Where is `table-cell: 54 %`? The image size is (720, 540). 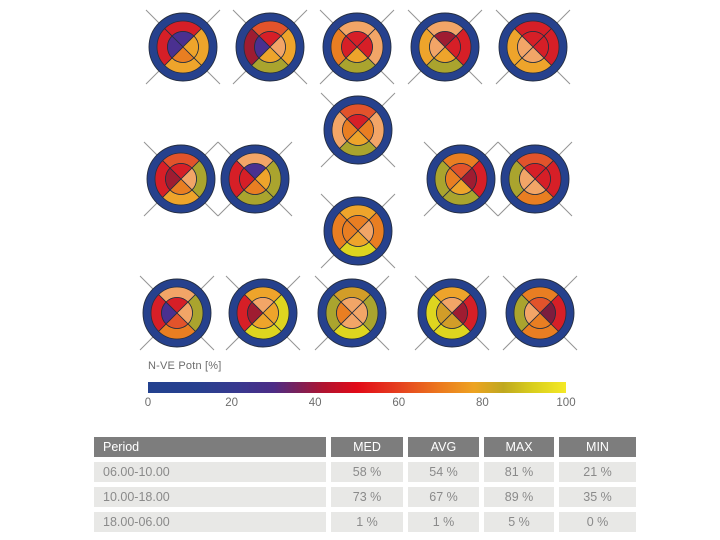 table-cell: 54 % is located at coordinates (443, 472).